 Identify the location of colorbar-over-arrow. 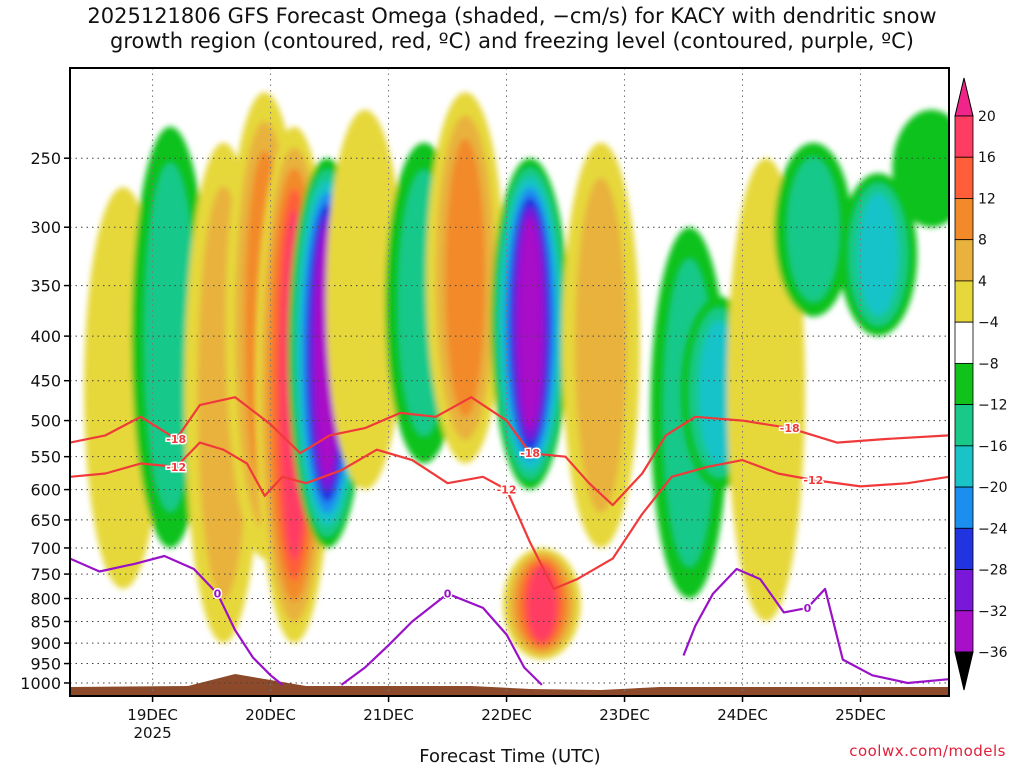
(964, 97).